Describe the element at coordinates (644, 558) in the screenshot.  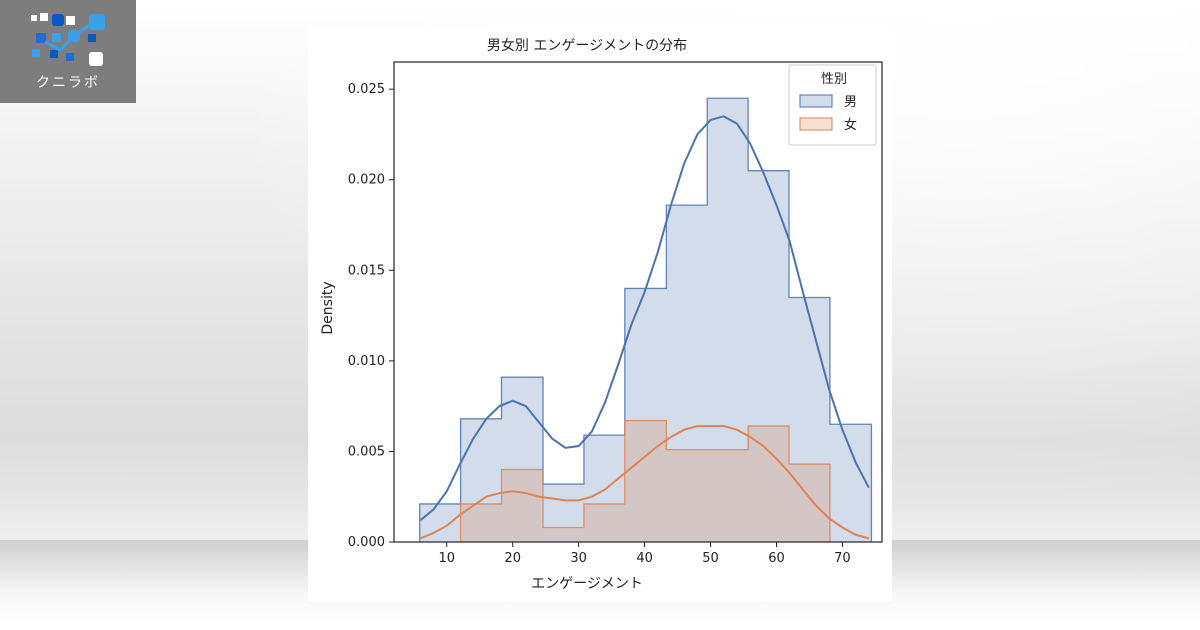
I see `x-tick-label: 40` at that location.